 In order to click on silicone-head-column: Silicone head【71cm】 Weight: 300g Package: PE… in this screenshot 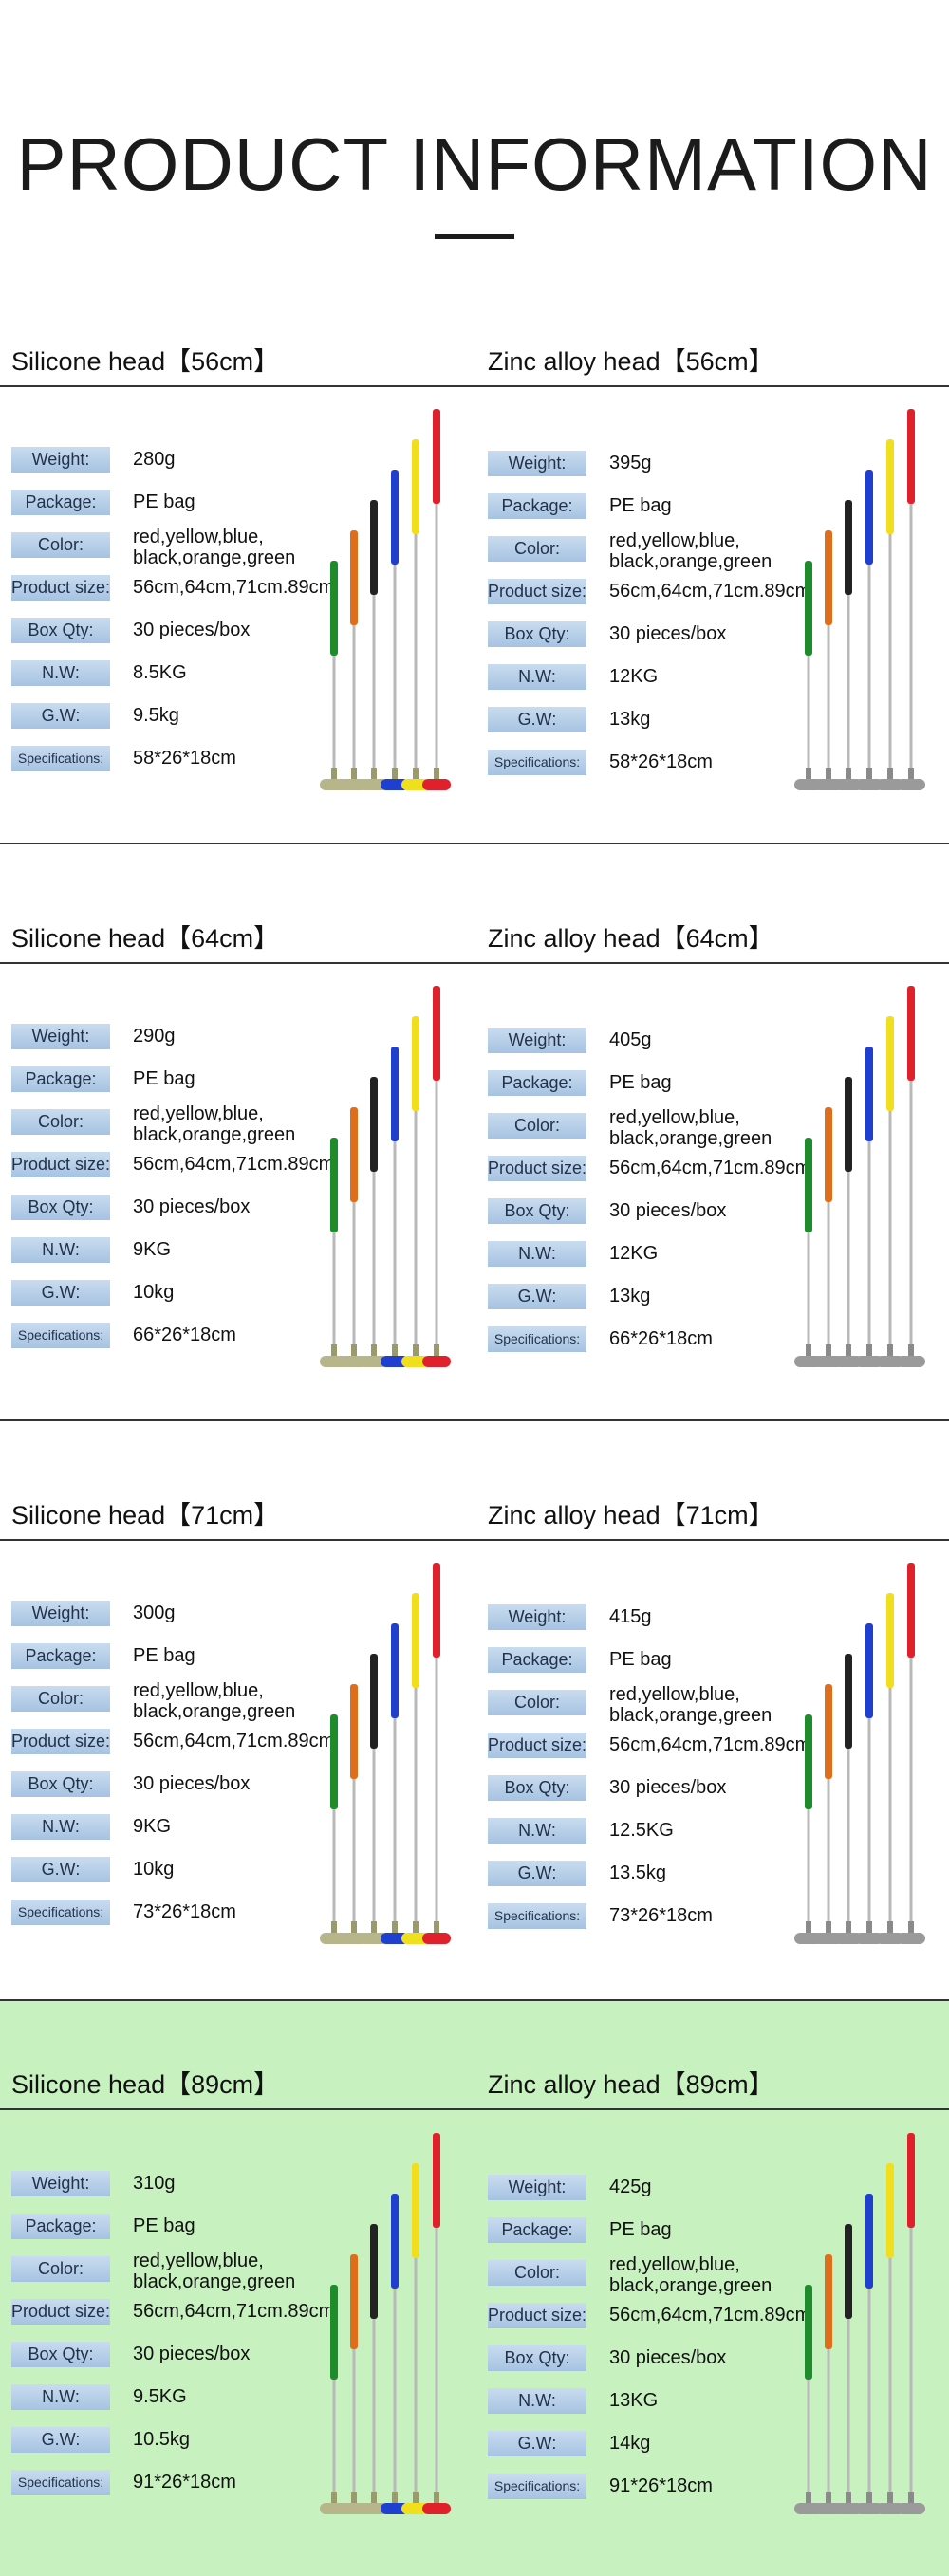, I will do `click(237, 1726)`.